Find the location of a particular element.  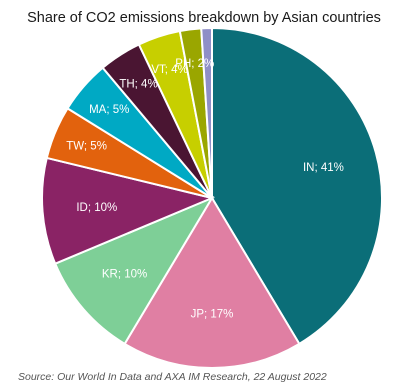

slice-label-ph: PH; 2% is located at coordinates (194, 64).